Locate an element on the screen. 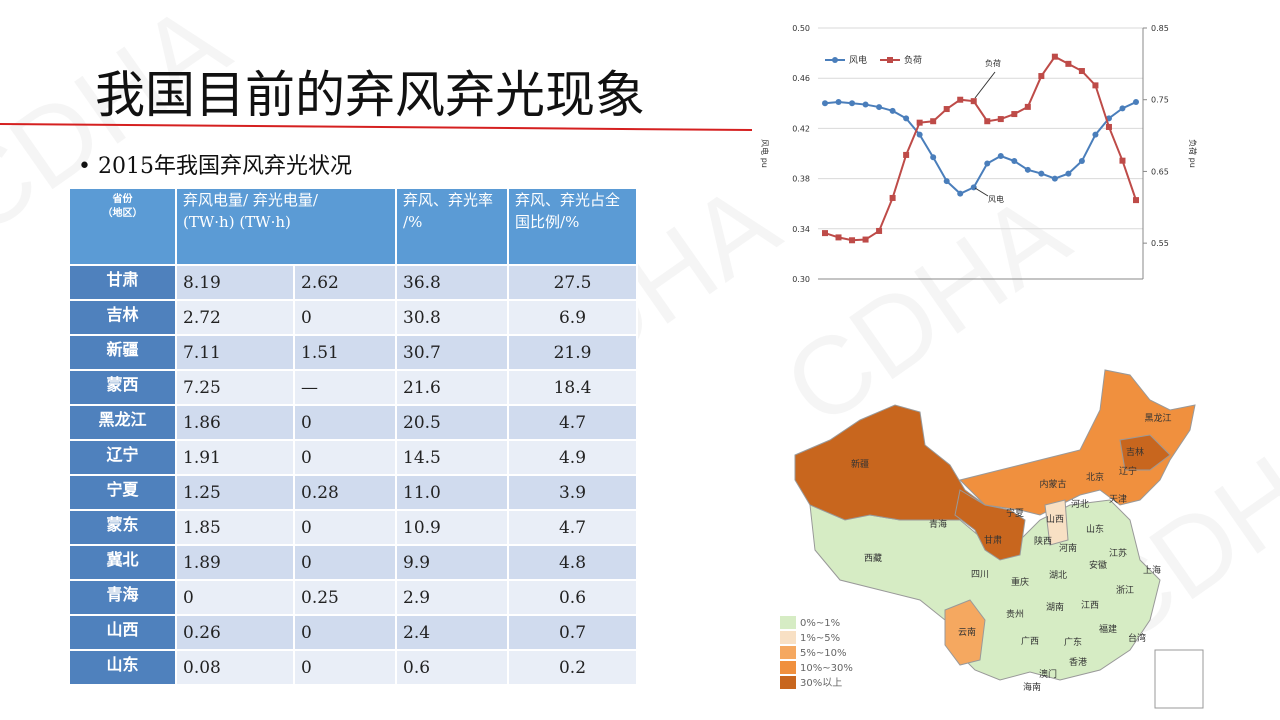 The height and width of the screenshot is (720, 1280). region-label: 河北 is located at coordinates (1080, 504).